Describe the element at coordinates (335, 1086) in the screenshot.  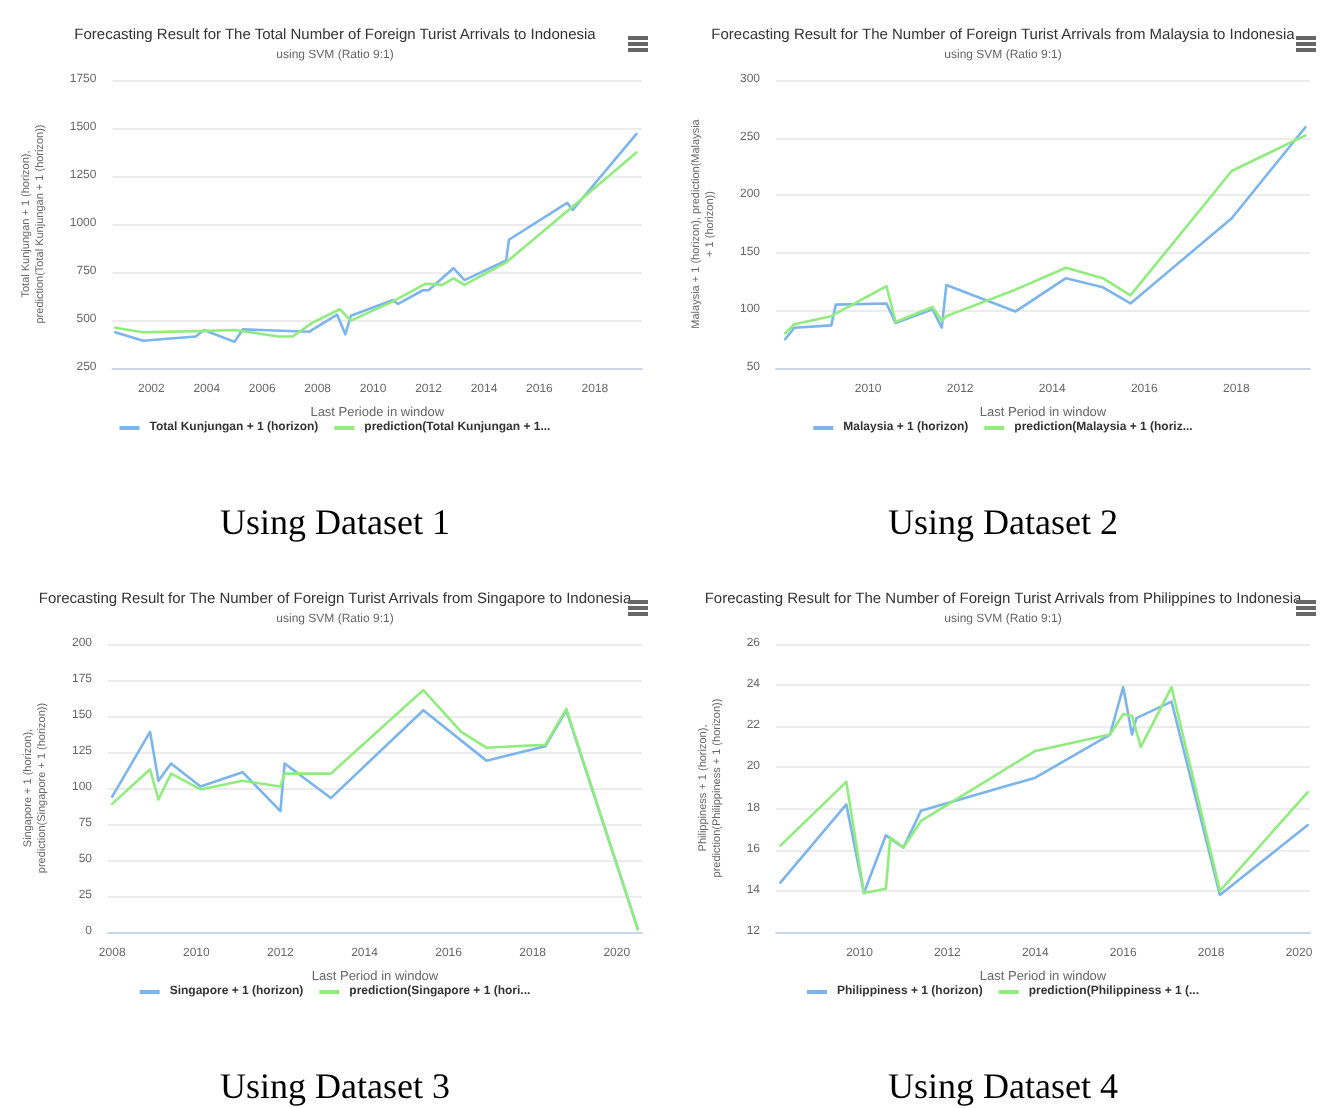
I see `text: Using Dataset 3` at that location.